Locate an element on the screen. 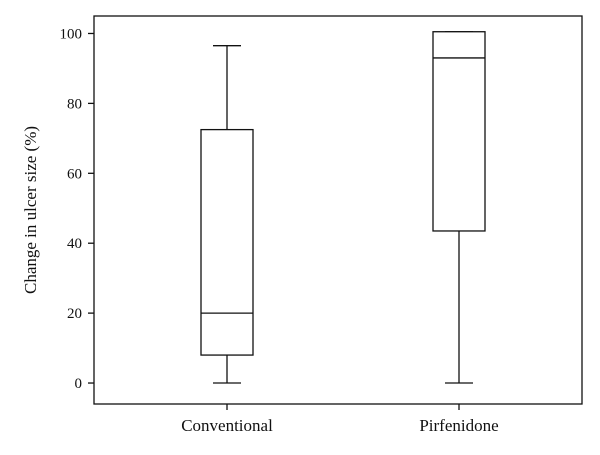 Image resolution: width=600 pixels, height=455 pixels. y-tick-label: 100 is located at coordinates (71, 34).